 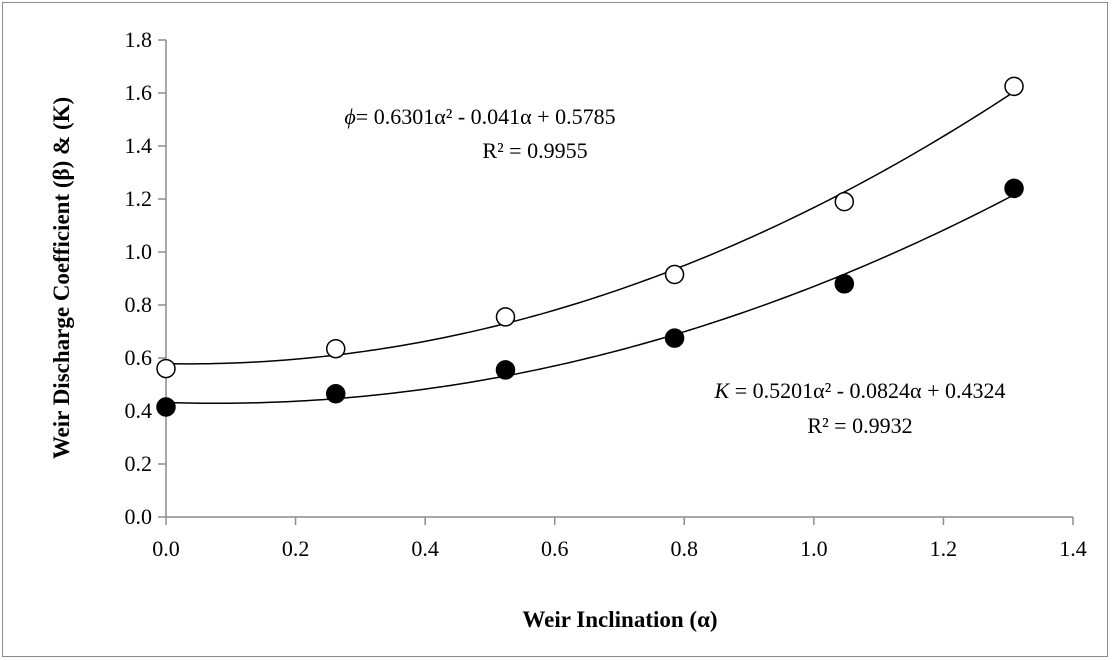 I want to click on y-tick-label: 0.6, so click(x=139, y=357).